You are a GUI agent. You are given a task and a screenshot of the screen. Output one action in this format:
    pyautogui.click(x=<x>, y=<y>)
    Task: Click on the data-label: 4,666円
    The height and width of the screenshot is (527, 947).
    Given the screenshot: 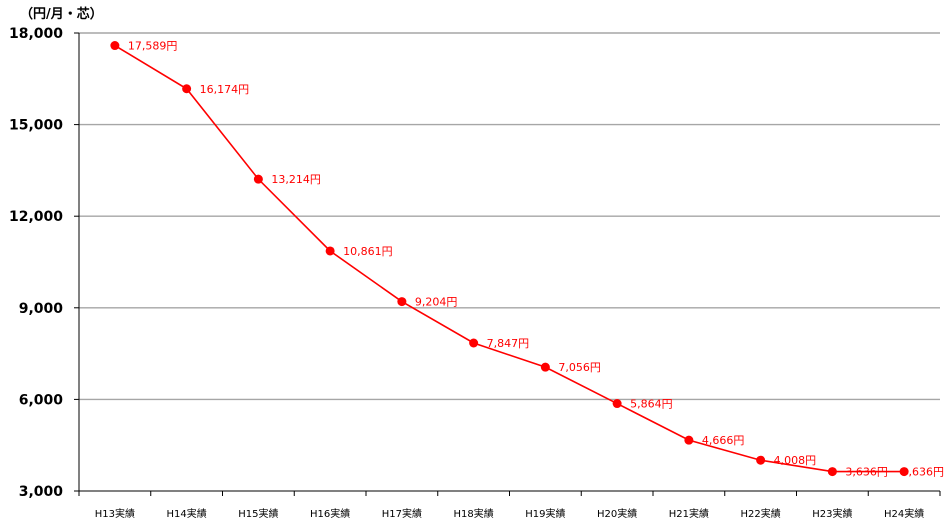 What is the action you would take?
    pyautogui.click(x=723, y=440)
    